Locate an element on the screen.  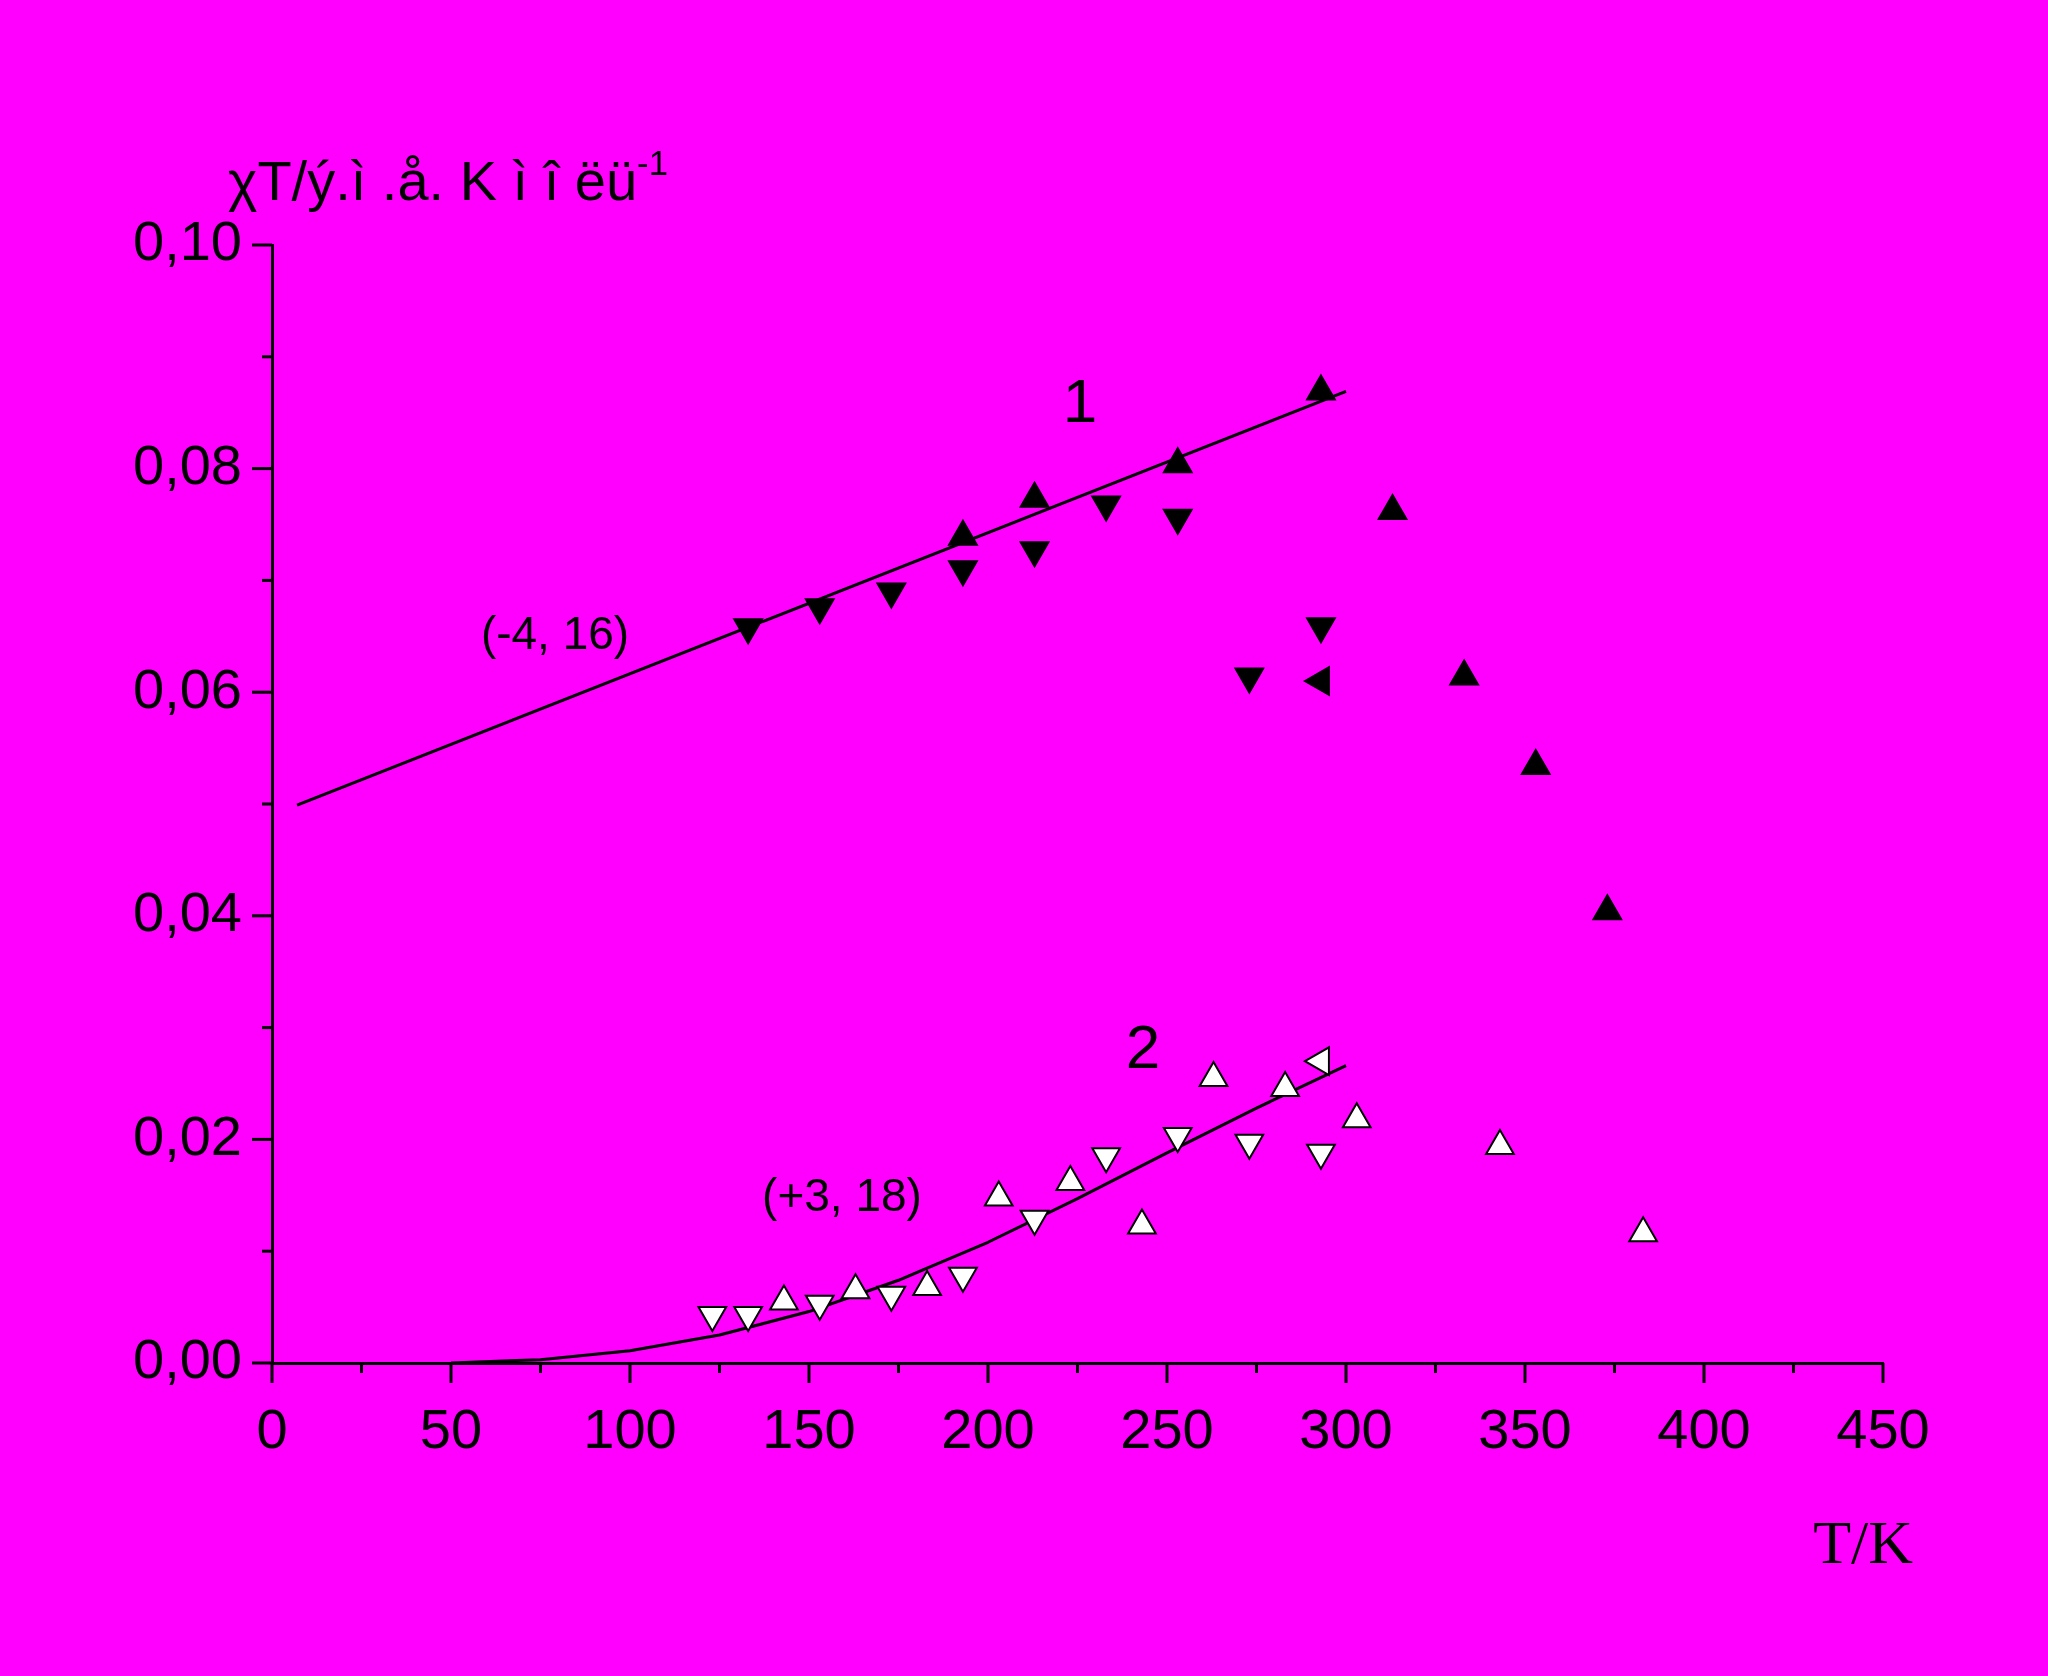
x-tick-label: 200 is located at coordinates (988, 1429).